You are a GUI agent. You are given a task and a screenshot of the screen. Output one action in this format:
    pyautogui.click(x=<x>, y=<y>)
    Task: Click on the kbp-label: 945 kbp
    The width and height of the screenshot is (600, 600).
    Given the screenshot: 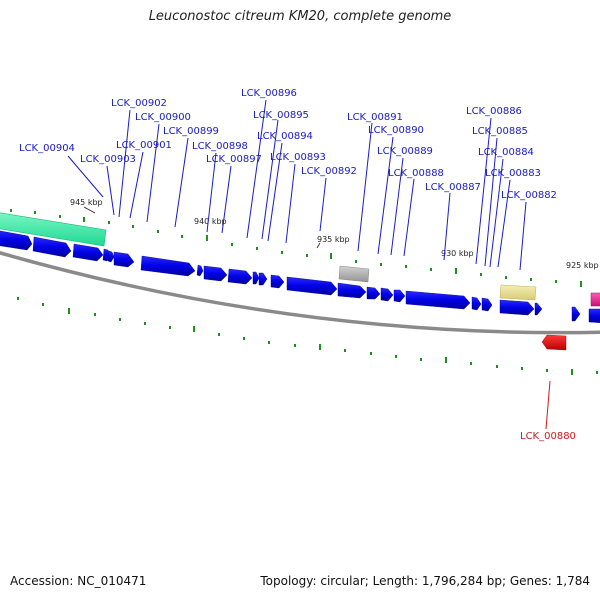 What is the action you would take?
    pyautogui.click(x=86, y=202)
    